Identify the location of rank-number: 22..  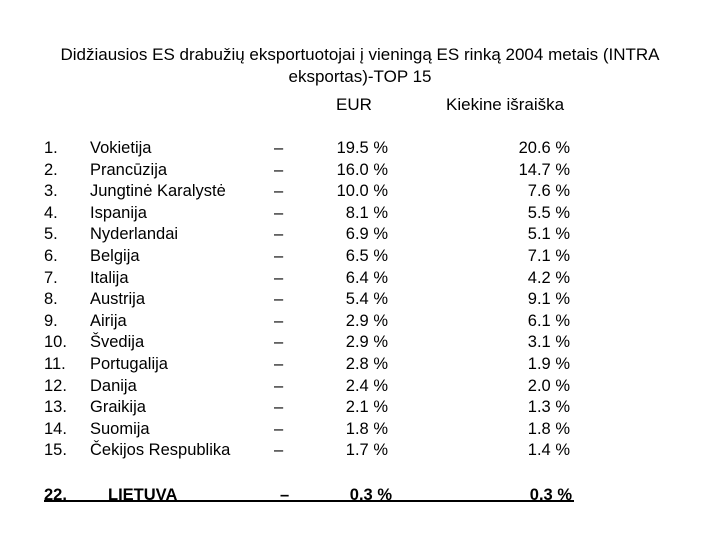
(55, 495).